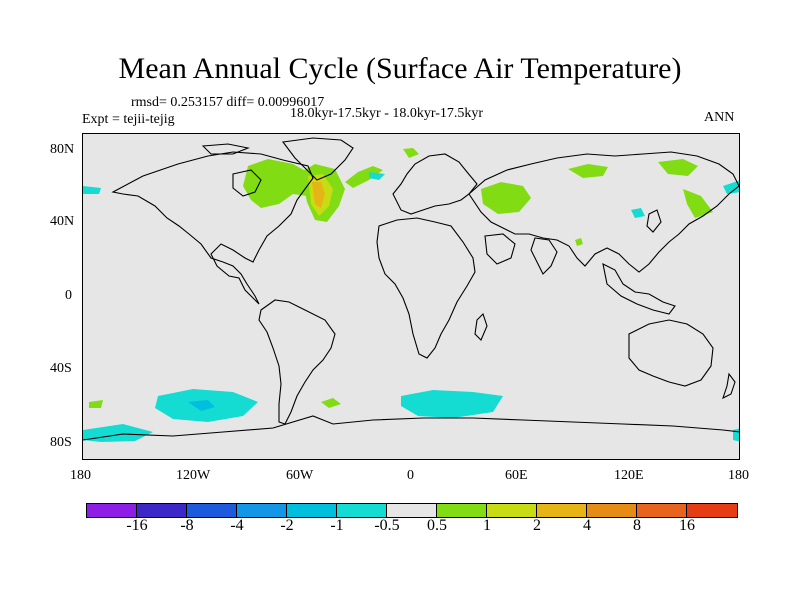  What do you see at coordinates (61, 442) in the screenshot?
I see `lat-tick-label: 80S` at bounding box center [61, 442].